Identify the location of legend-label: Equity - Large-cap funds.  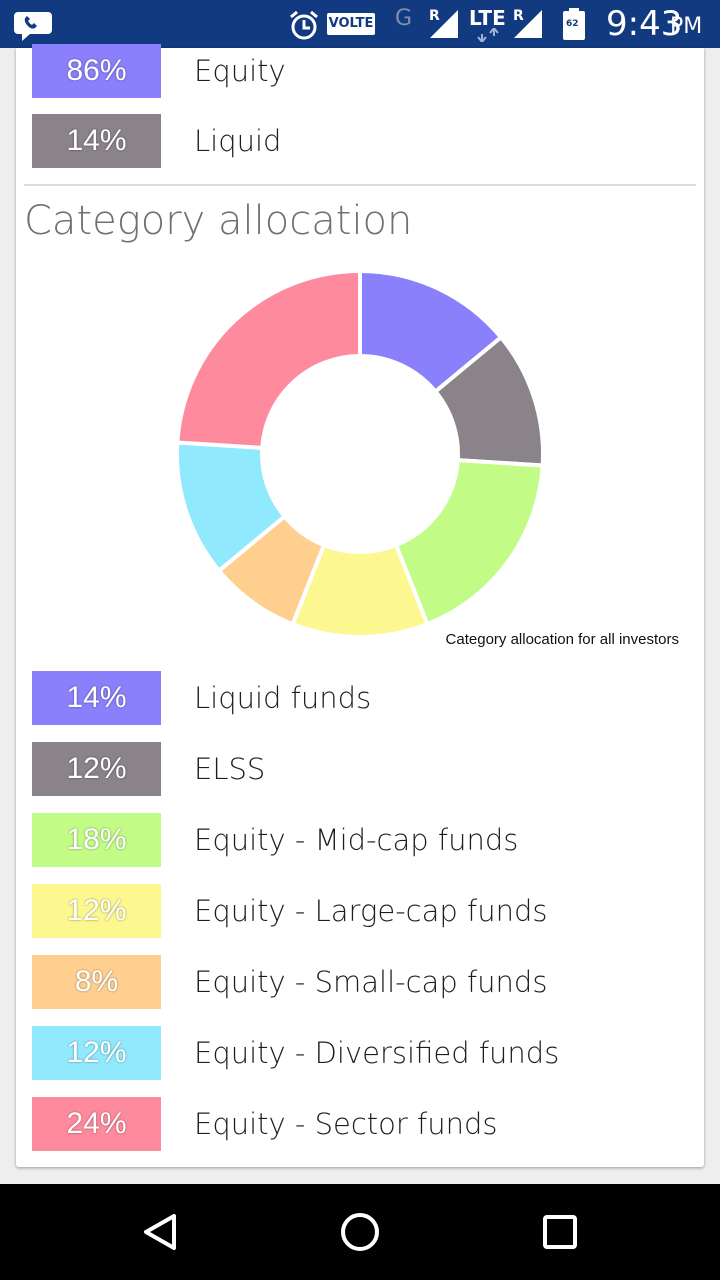
(371, 911).